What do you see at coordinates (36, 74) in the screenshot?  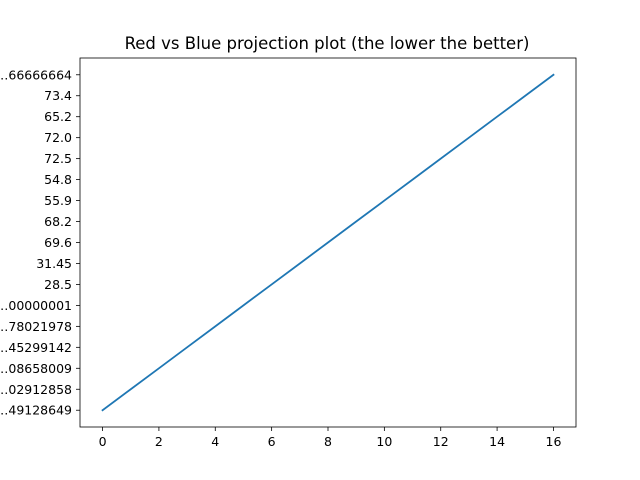 I see `y-tick-label: …66666664` at bounding box center [36, 74].